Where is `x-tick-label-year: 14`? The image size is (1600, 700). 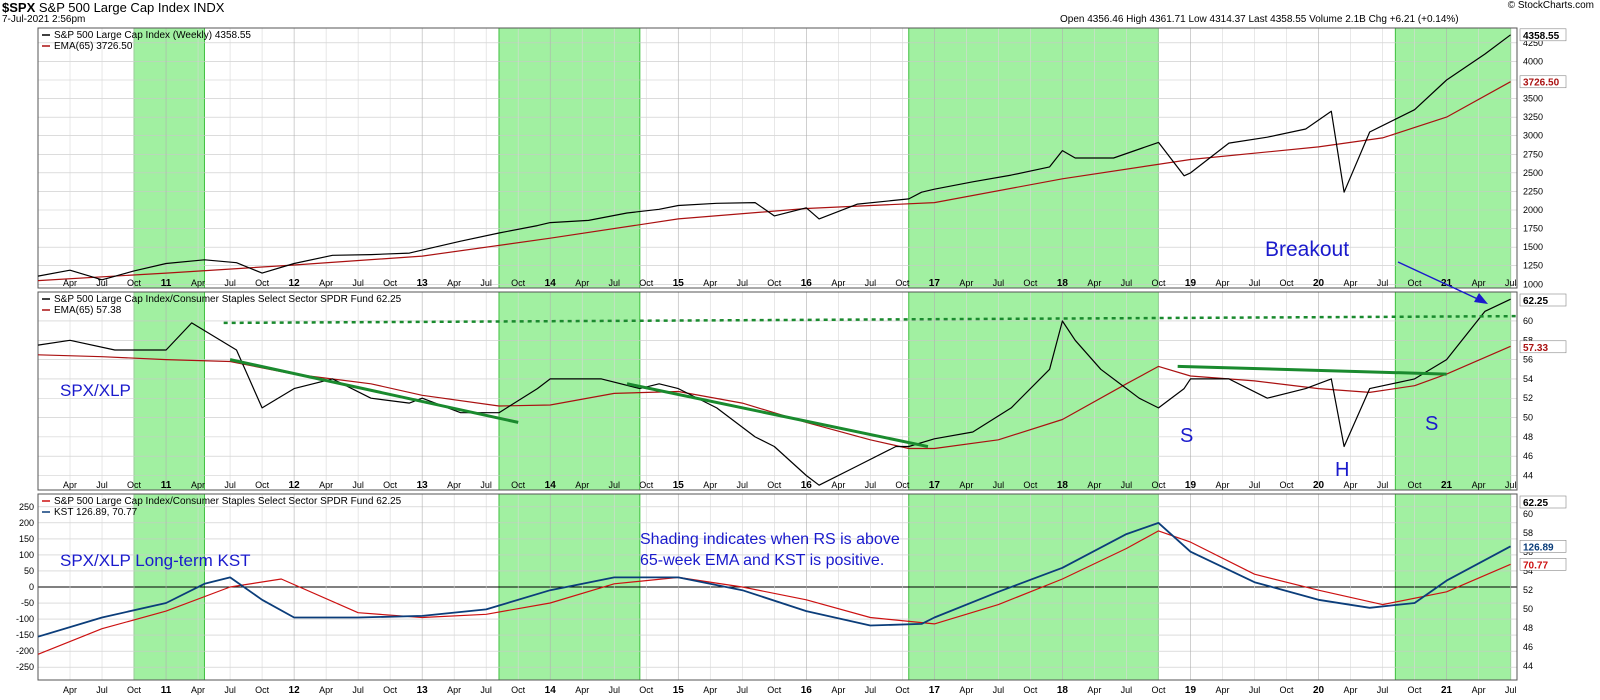
x-tick-label-year: 14 is located at coordinates (551, 690).